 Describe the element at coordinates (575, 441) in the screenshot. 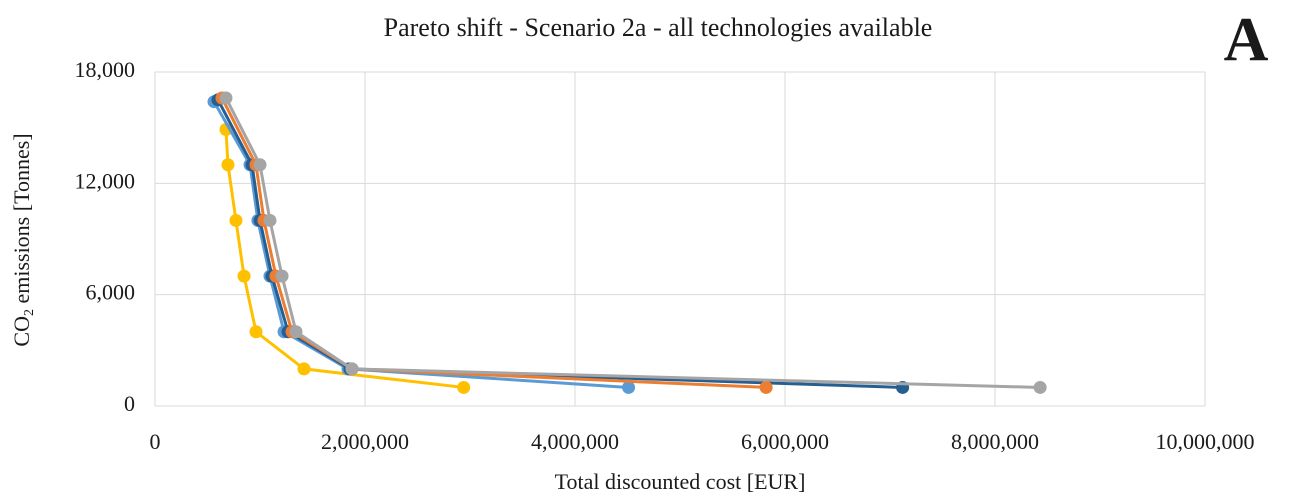

I see `x-tick-label: 4,000,000` at that location.